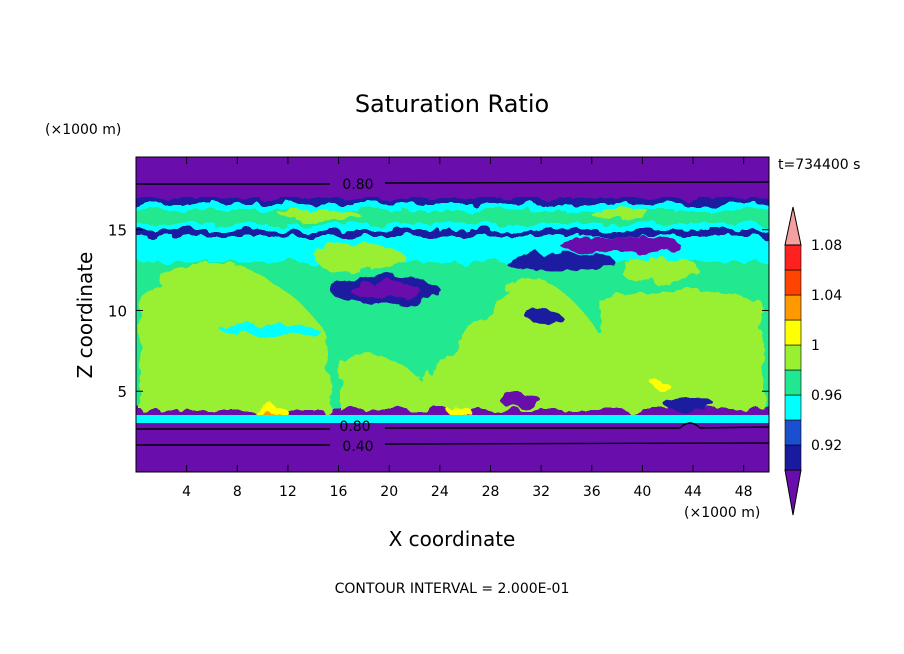 Image resolution: width=904 pixels, height=654 pixels. I want to click on colorbar-tick-label: 1.08, so click(826, 246).